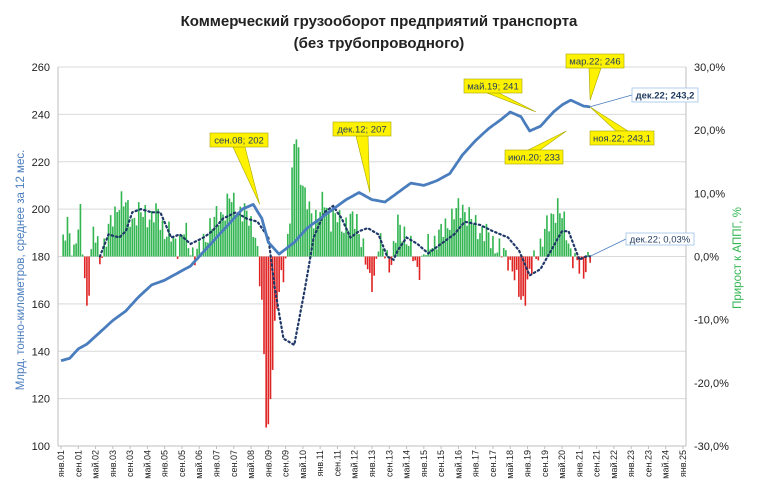  I want to click on callout-label: май.19; 241, so click(492, 87).